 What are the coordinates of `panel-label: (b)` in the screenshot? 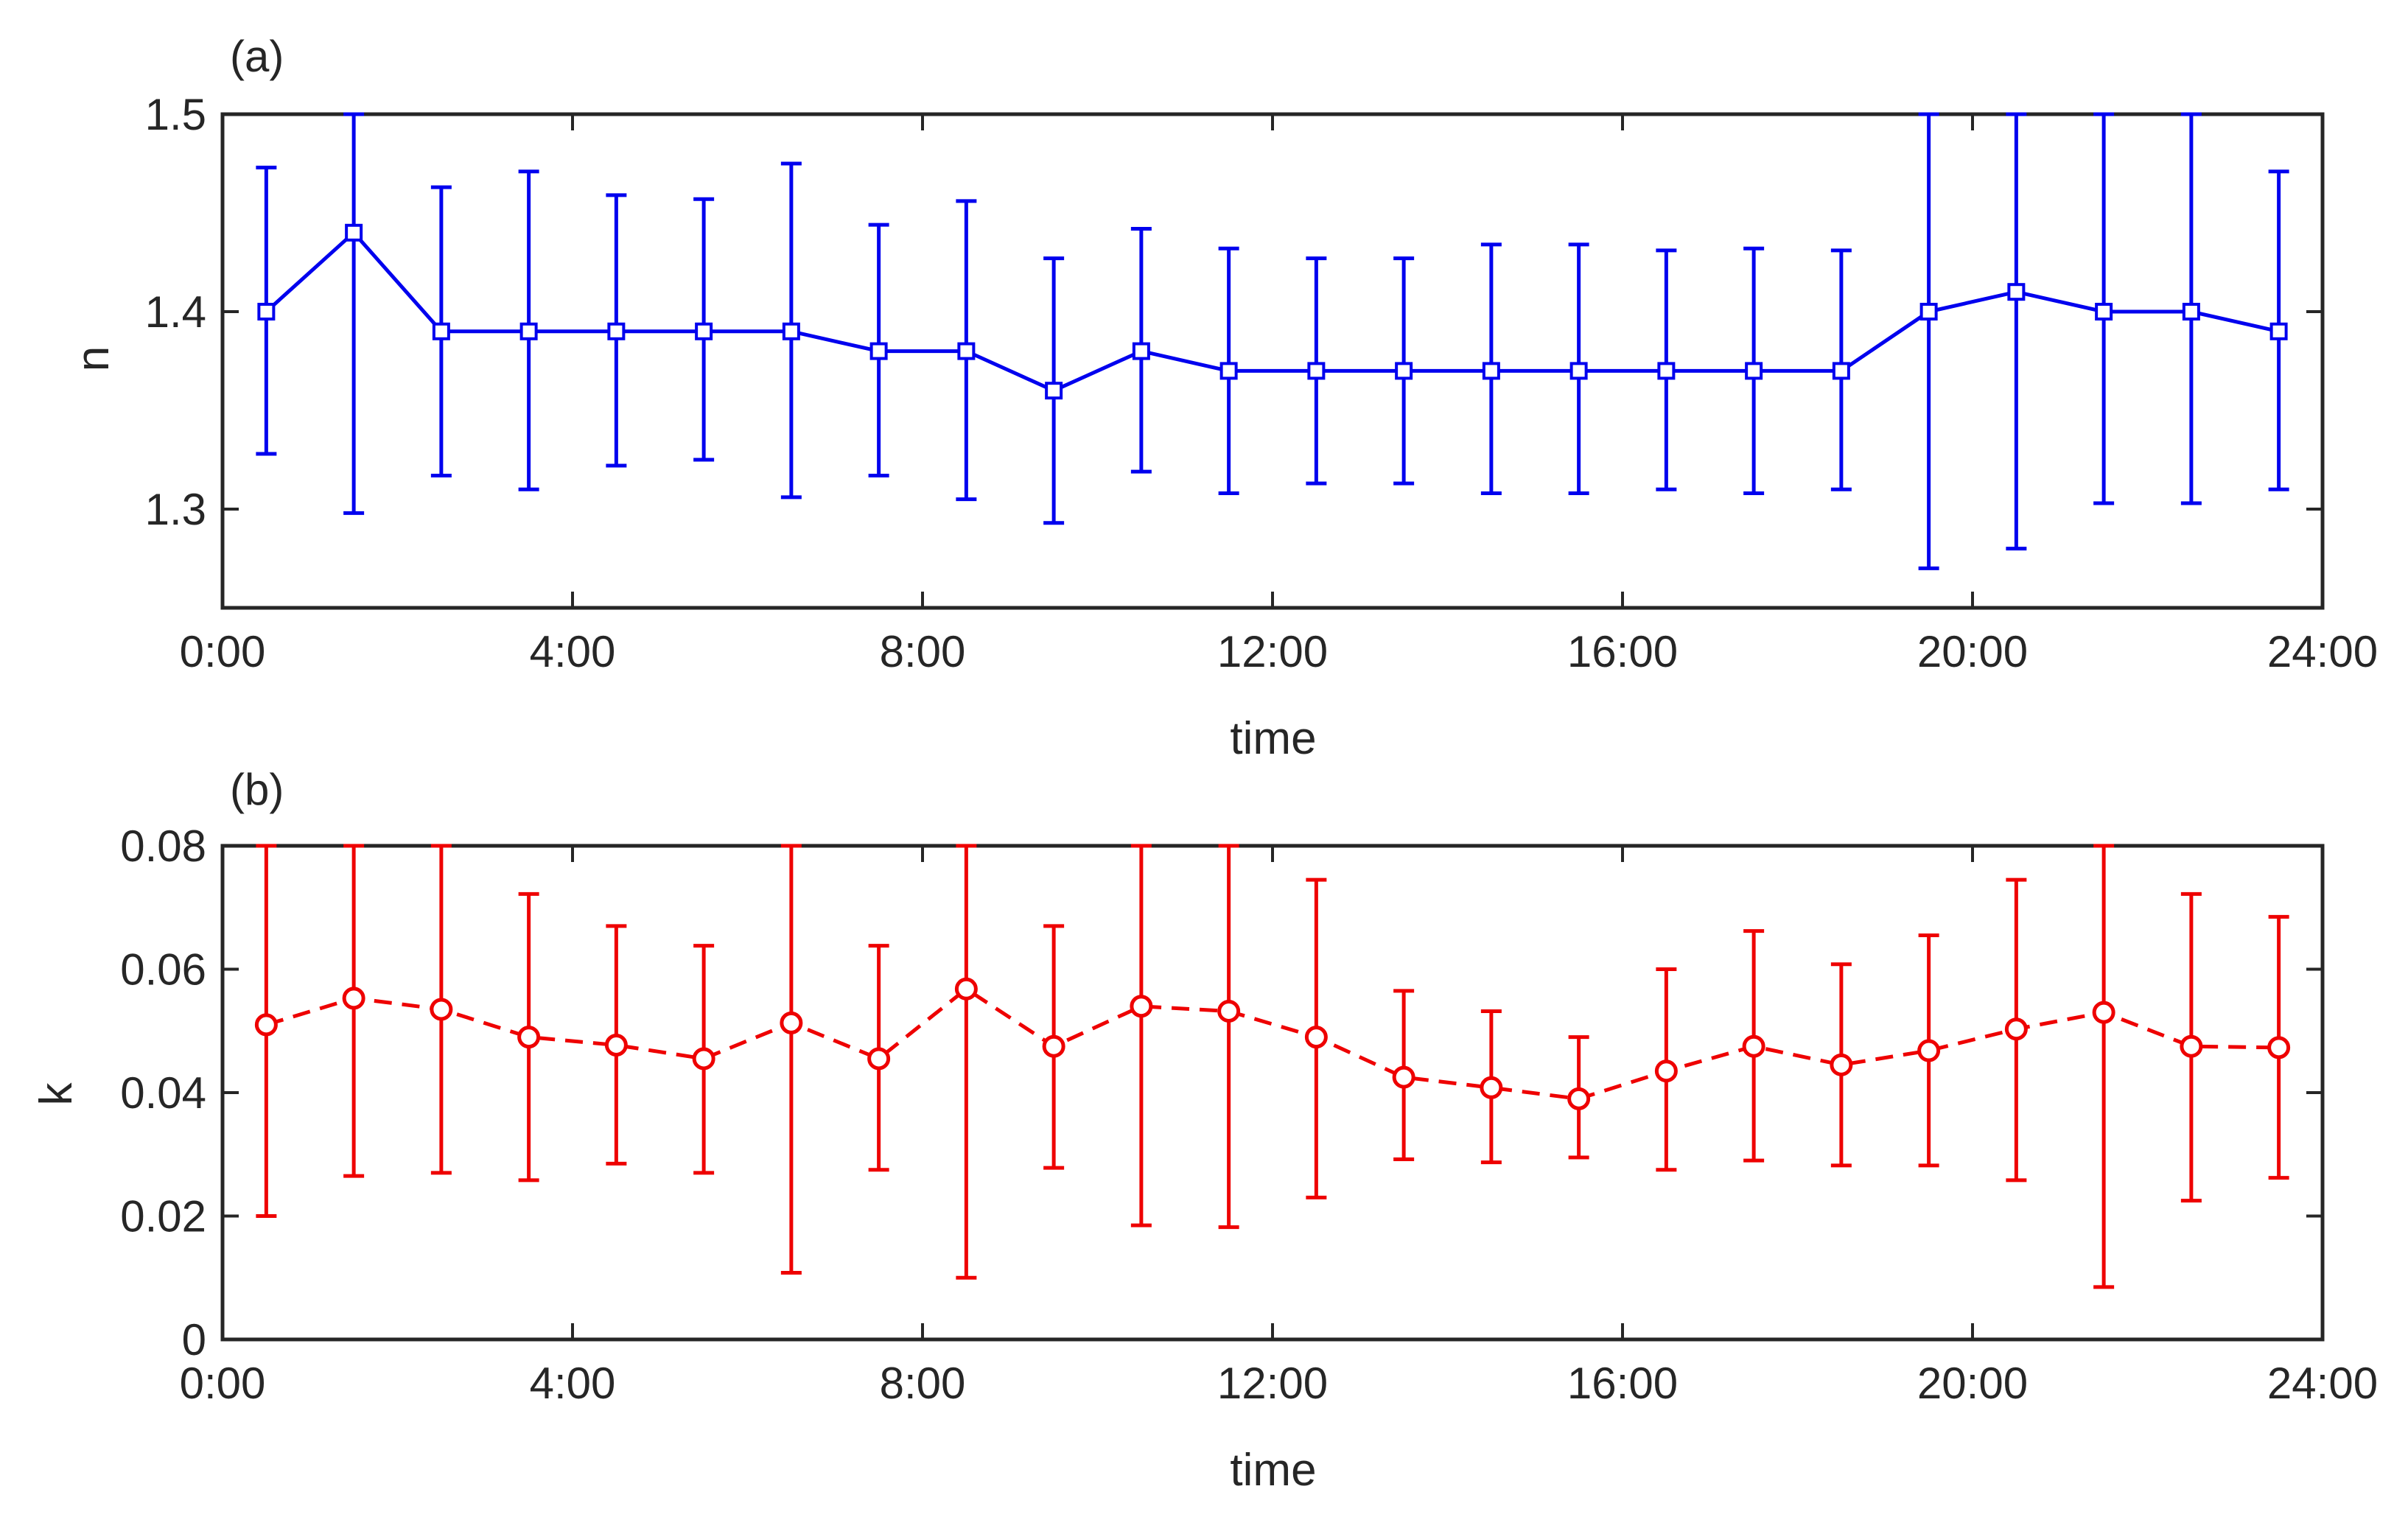 It's located at (257, 789).